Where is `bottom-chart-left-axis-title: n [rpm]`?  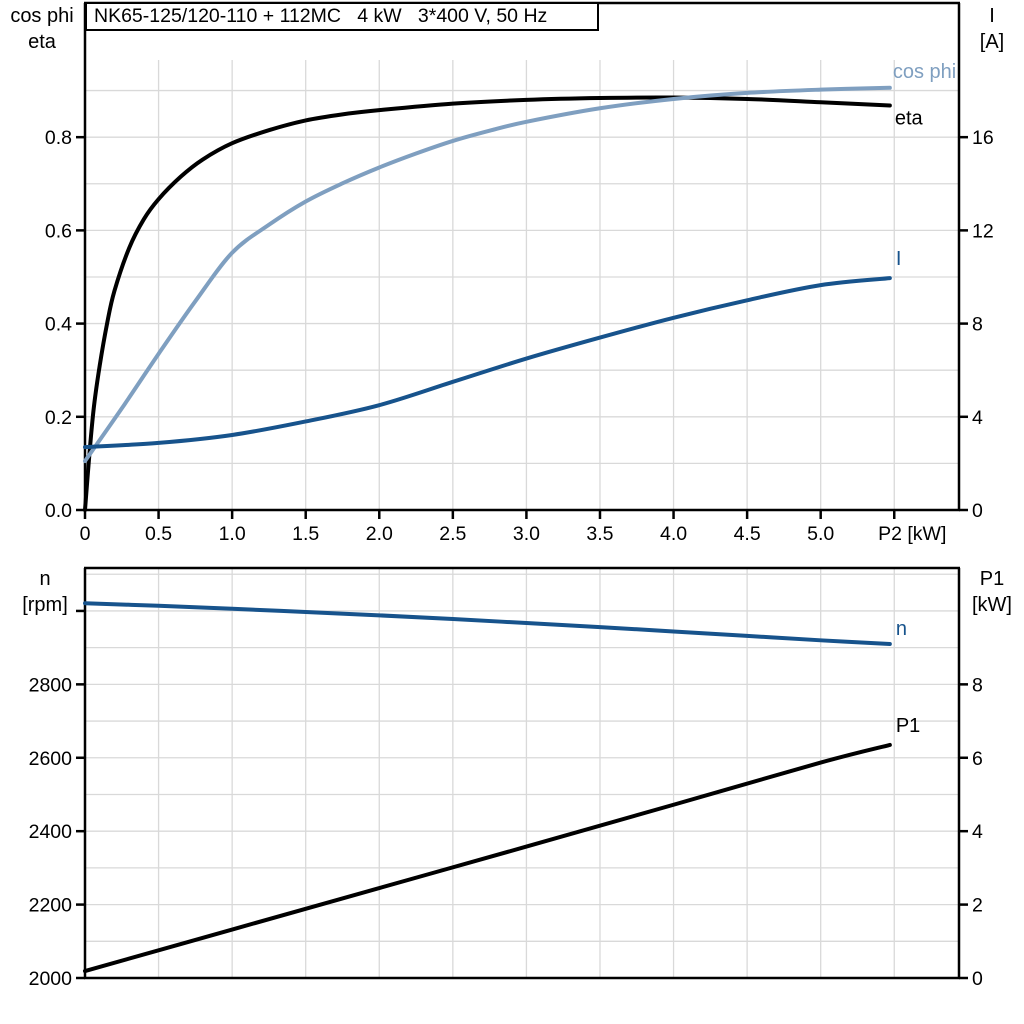
bottom-chart-left-axis-title: n [rpm] is located at coordinates (45, 592).